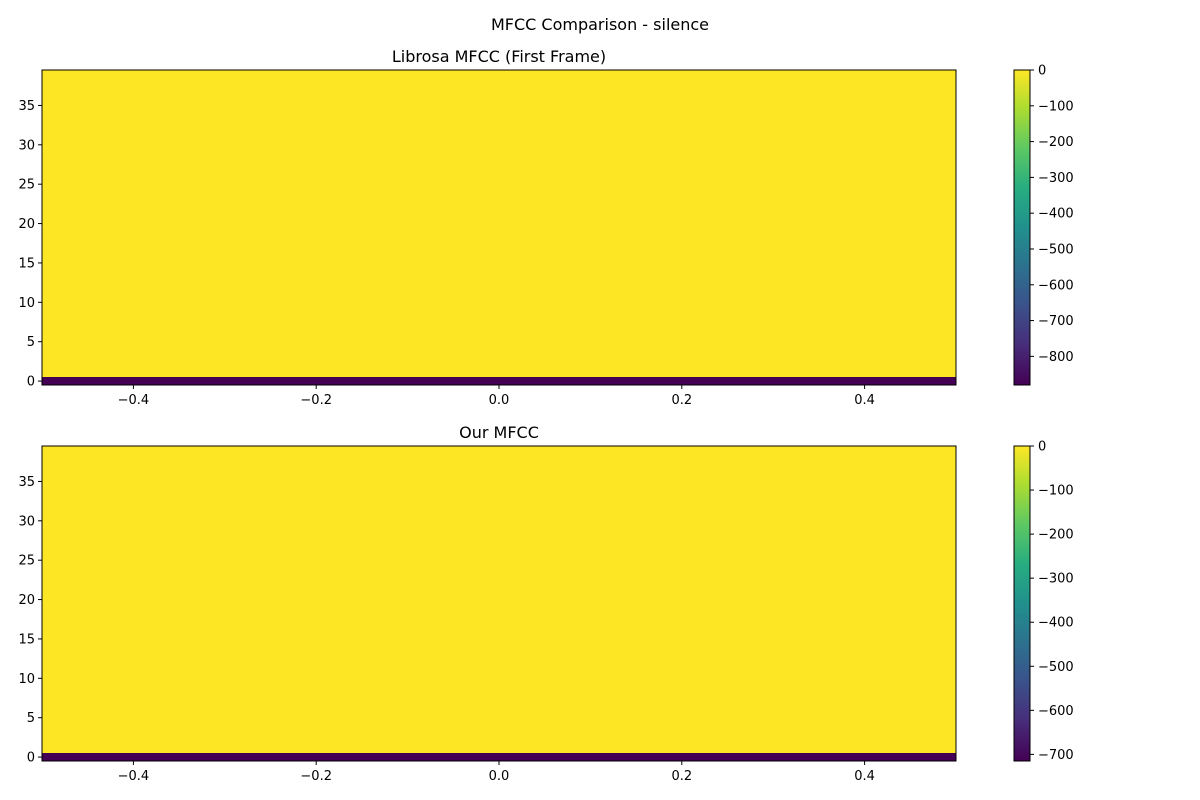 The width and height of the screenshot is (1200, 800). Describe the element at coordinates (1056, 667) in the screenshot. I see `colorbar-tick-label: −500` at that location.